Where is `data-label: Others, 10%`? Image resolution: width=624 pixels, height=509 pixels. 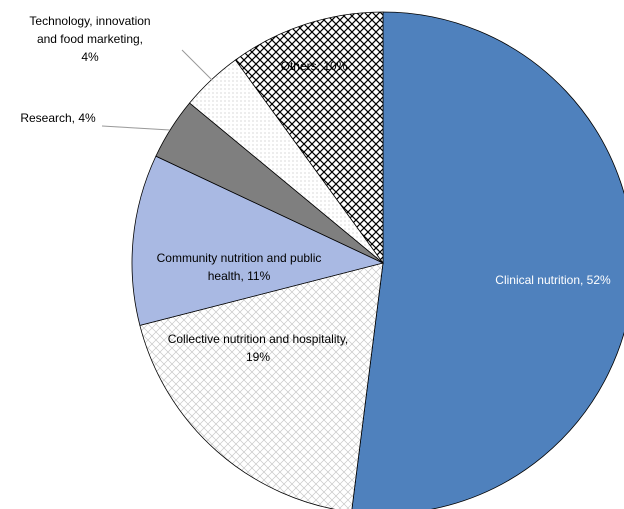
data-label: Others, 10% is located at coordinates (314, 66).